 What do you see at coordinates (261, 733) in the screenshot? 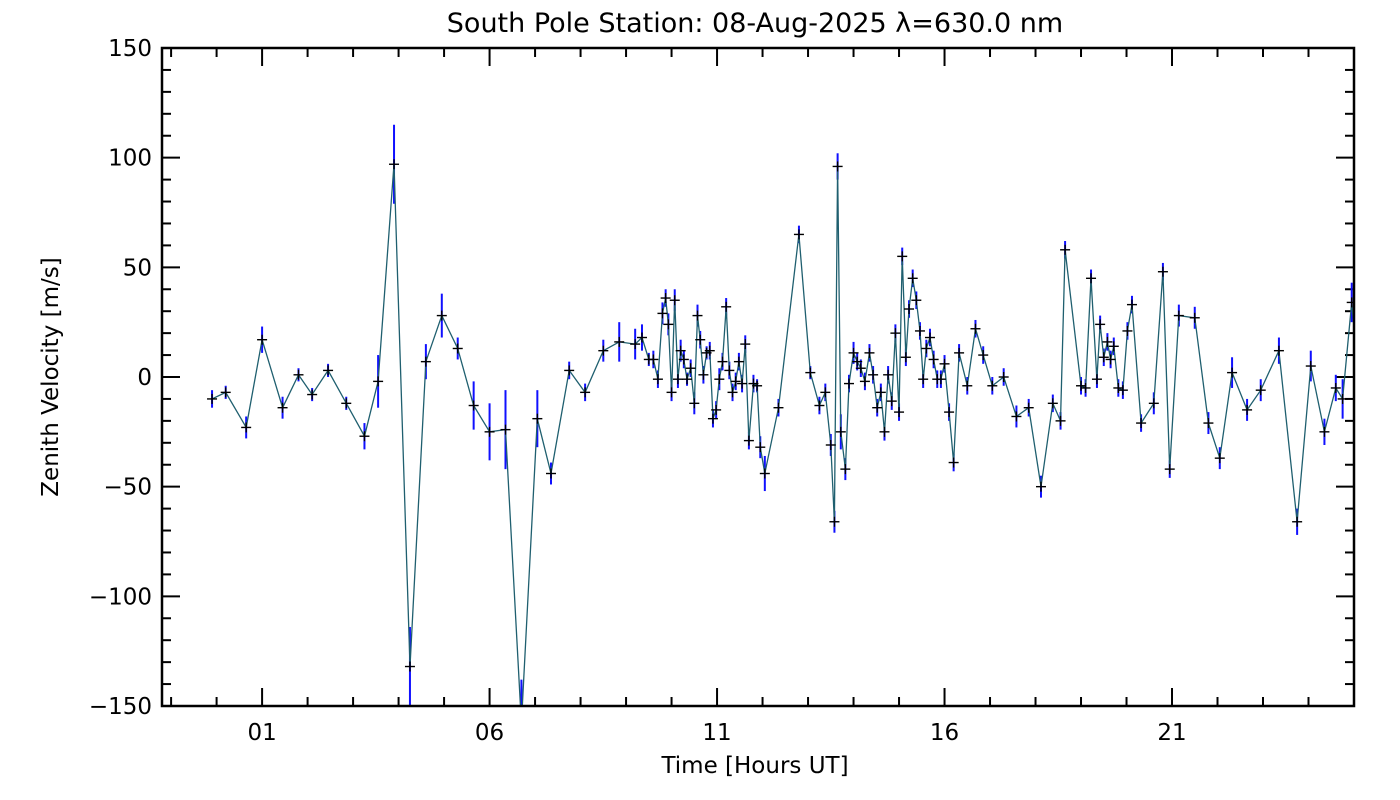
I see `x-tick-label: 01` at bounding box center [261, 733].